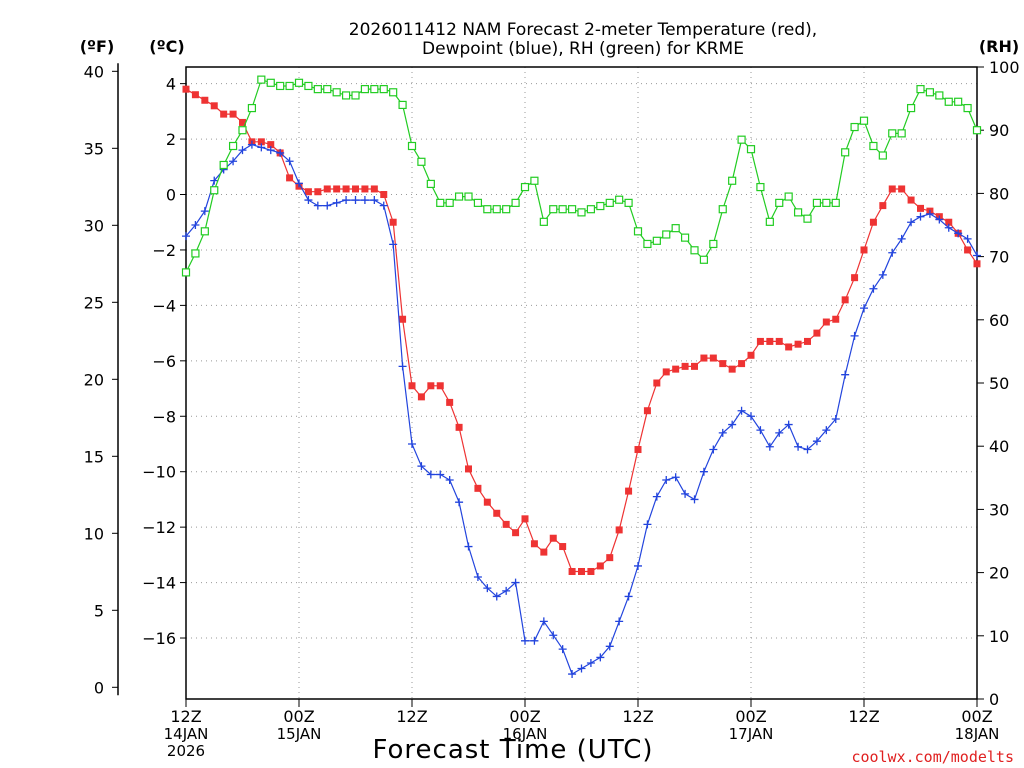 The width and height of the screenshot is (1024, 768). What do you see at coordinates (1004, 67) in the screenshot?
I see `rh-tick-label: 100` at bounding box center [1004, 67].